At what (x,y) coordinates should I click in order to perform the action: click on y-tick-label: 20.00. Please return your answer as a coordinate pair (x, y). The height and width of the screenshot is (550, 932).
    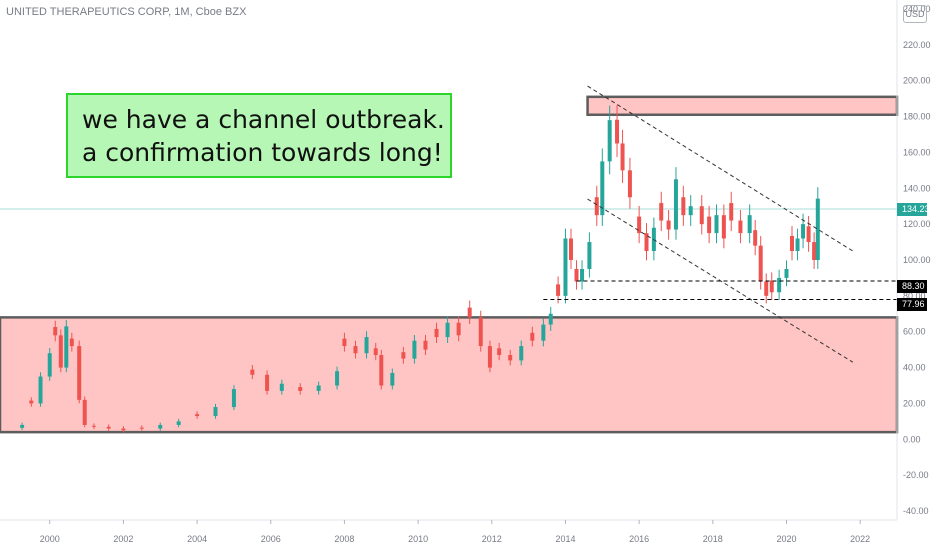
    Looking at the image, I should click on (914, 403).